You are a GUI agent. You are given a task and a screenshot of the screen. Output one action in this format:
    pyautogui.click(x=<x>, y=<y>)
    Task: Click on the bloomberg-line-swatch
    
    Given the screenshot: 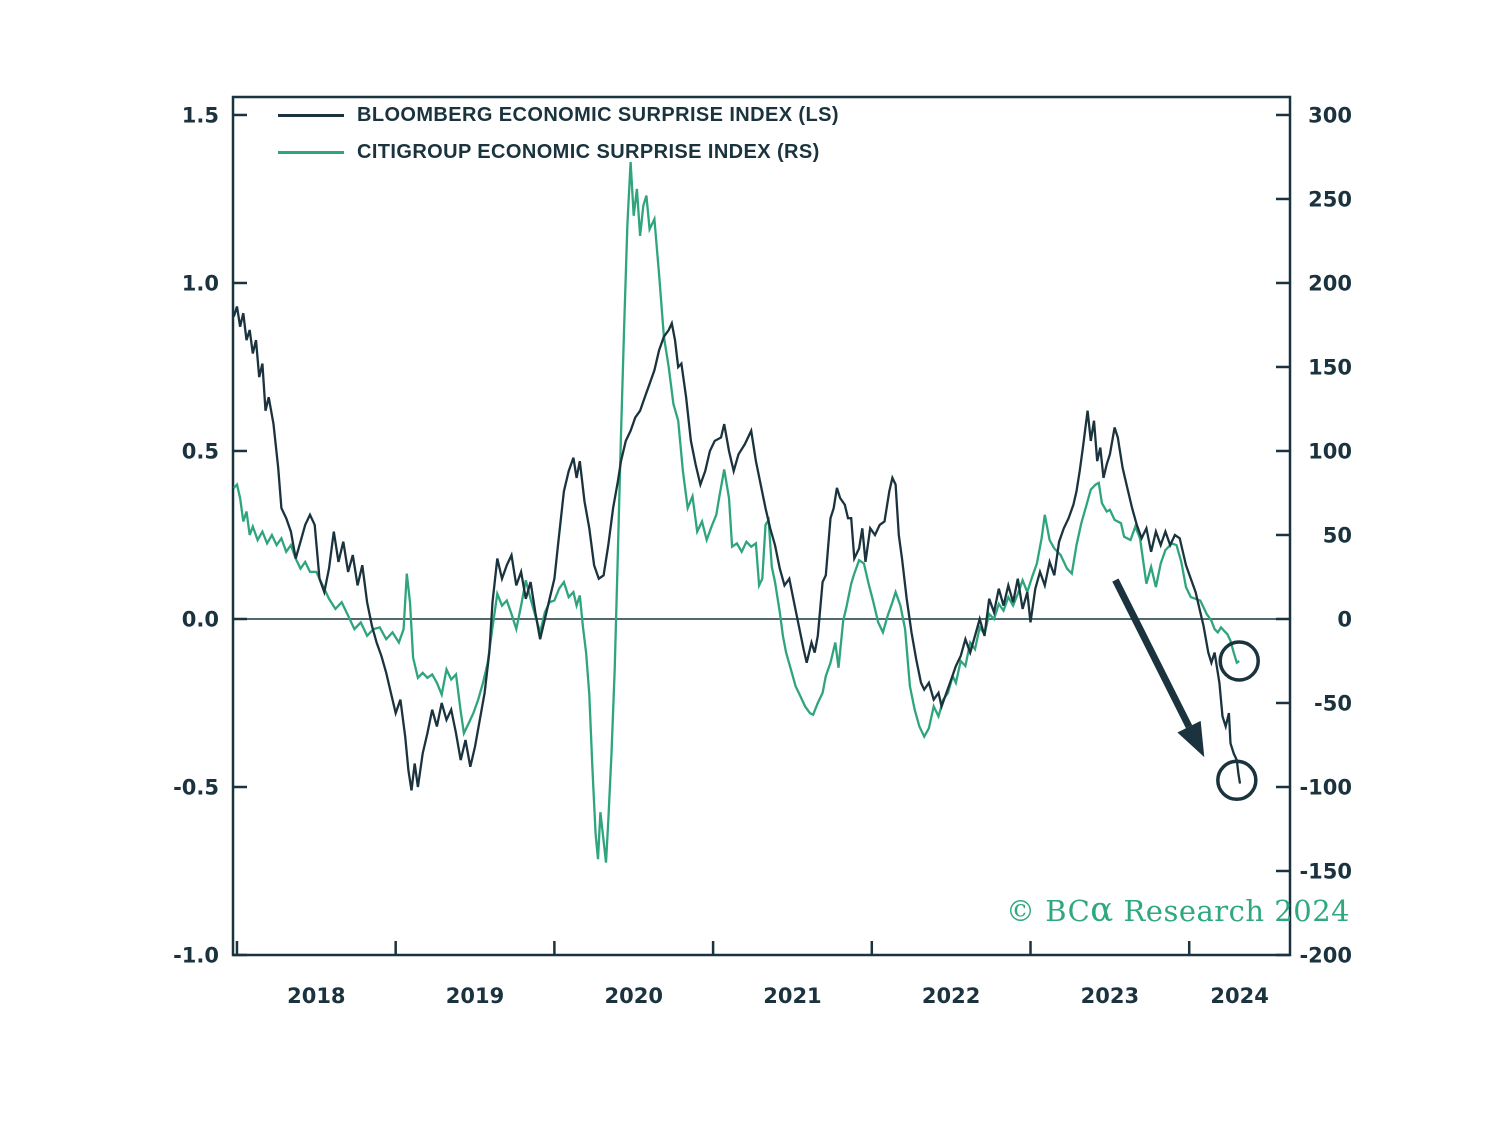 What is the action you would take?
    pyautogui.click(x=311, y=115)
    